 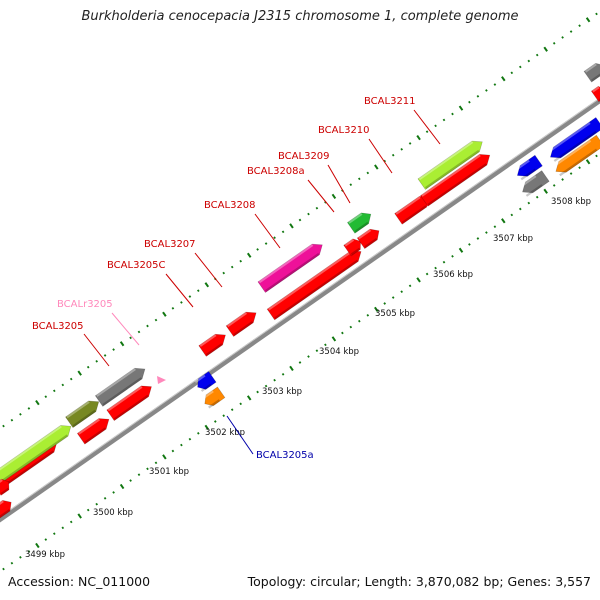 I want to click on kbp-tick-label: 3502 kbp, so click(x=225, y=433).